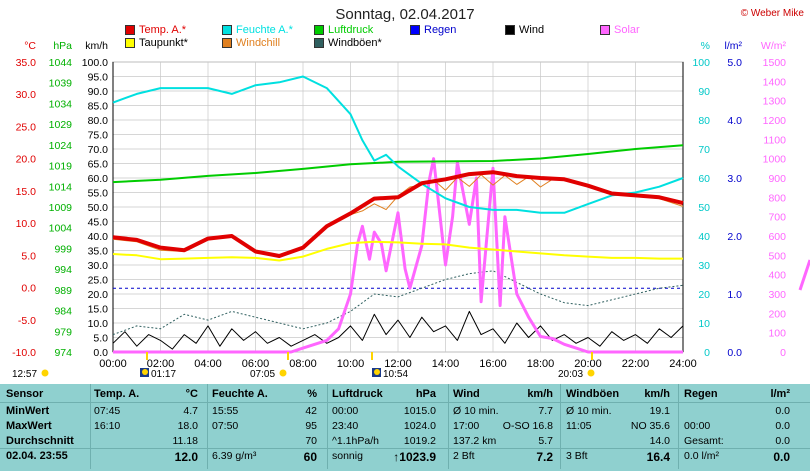  Describe the element at coordinates (96, 46) in the screenshot. I see `wind-axis-unit: km/h` at that location.